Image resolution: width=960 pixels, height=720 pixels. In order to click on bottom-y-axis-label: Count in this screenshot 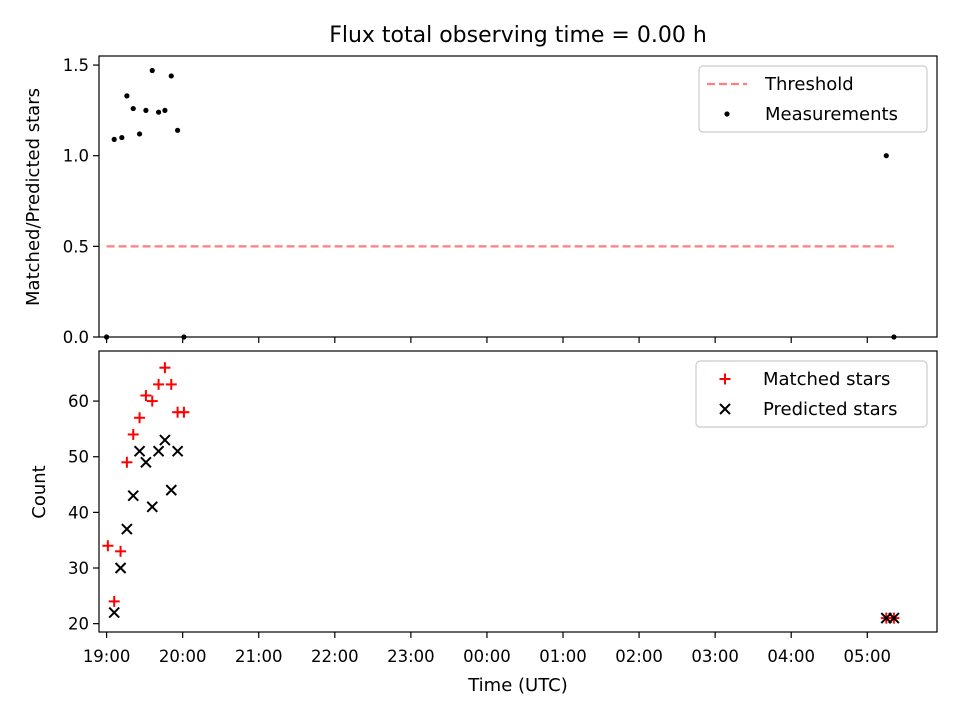, I will do `click(39, 491)`.